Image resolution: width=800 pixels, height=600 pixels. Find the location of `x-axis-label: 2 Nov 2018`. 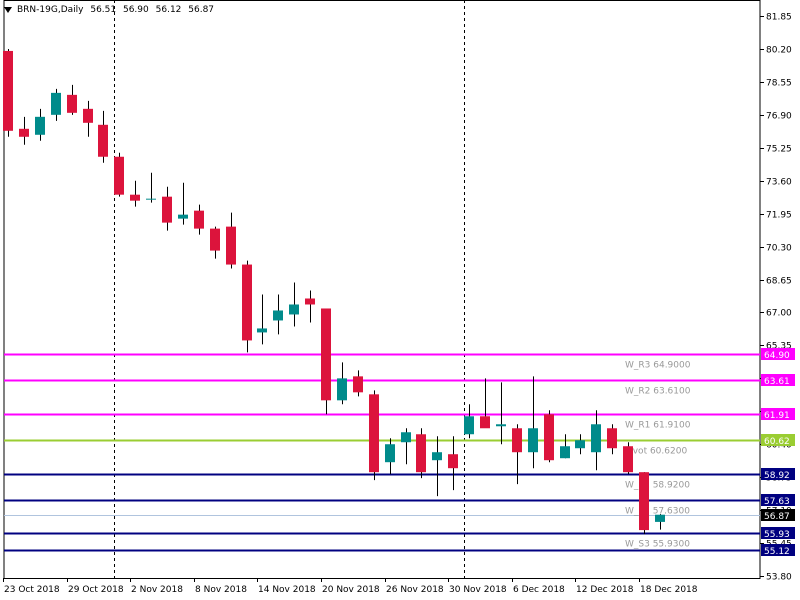

x-axis-label: 2 Nov 2018 is located at coordinates (157, 590).